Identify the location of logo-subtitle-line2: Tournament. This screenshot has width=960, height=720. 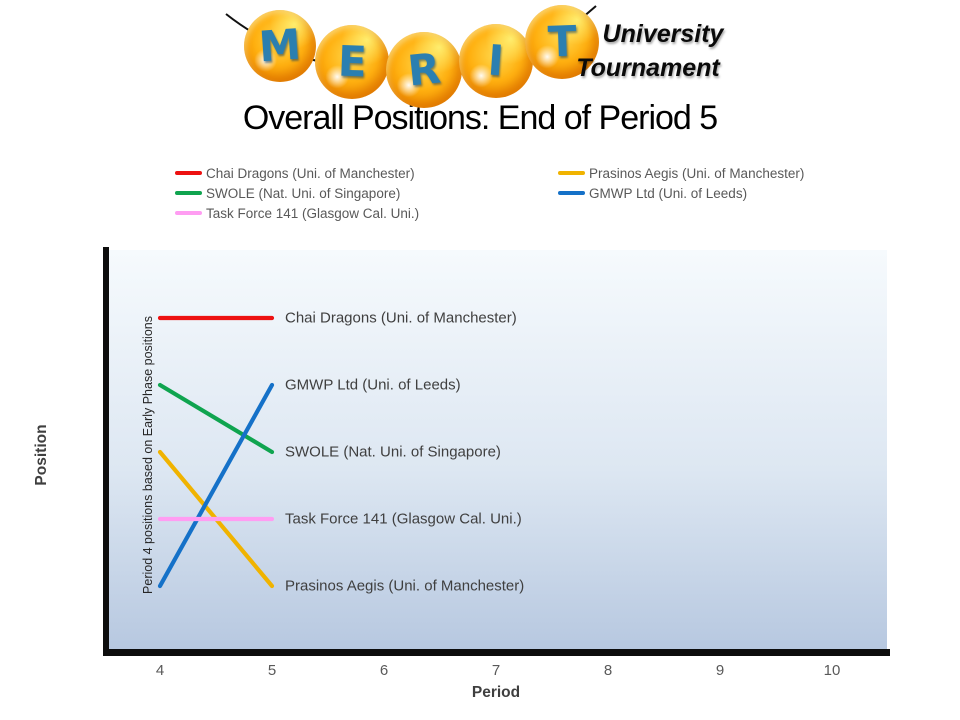
(648, 68).